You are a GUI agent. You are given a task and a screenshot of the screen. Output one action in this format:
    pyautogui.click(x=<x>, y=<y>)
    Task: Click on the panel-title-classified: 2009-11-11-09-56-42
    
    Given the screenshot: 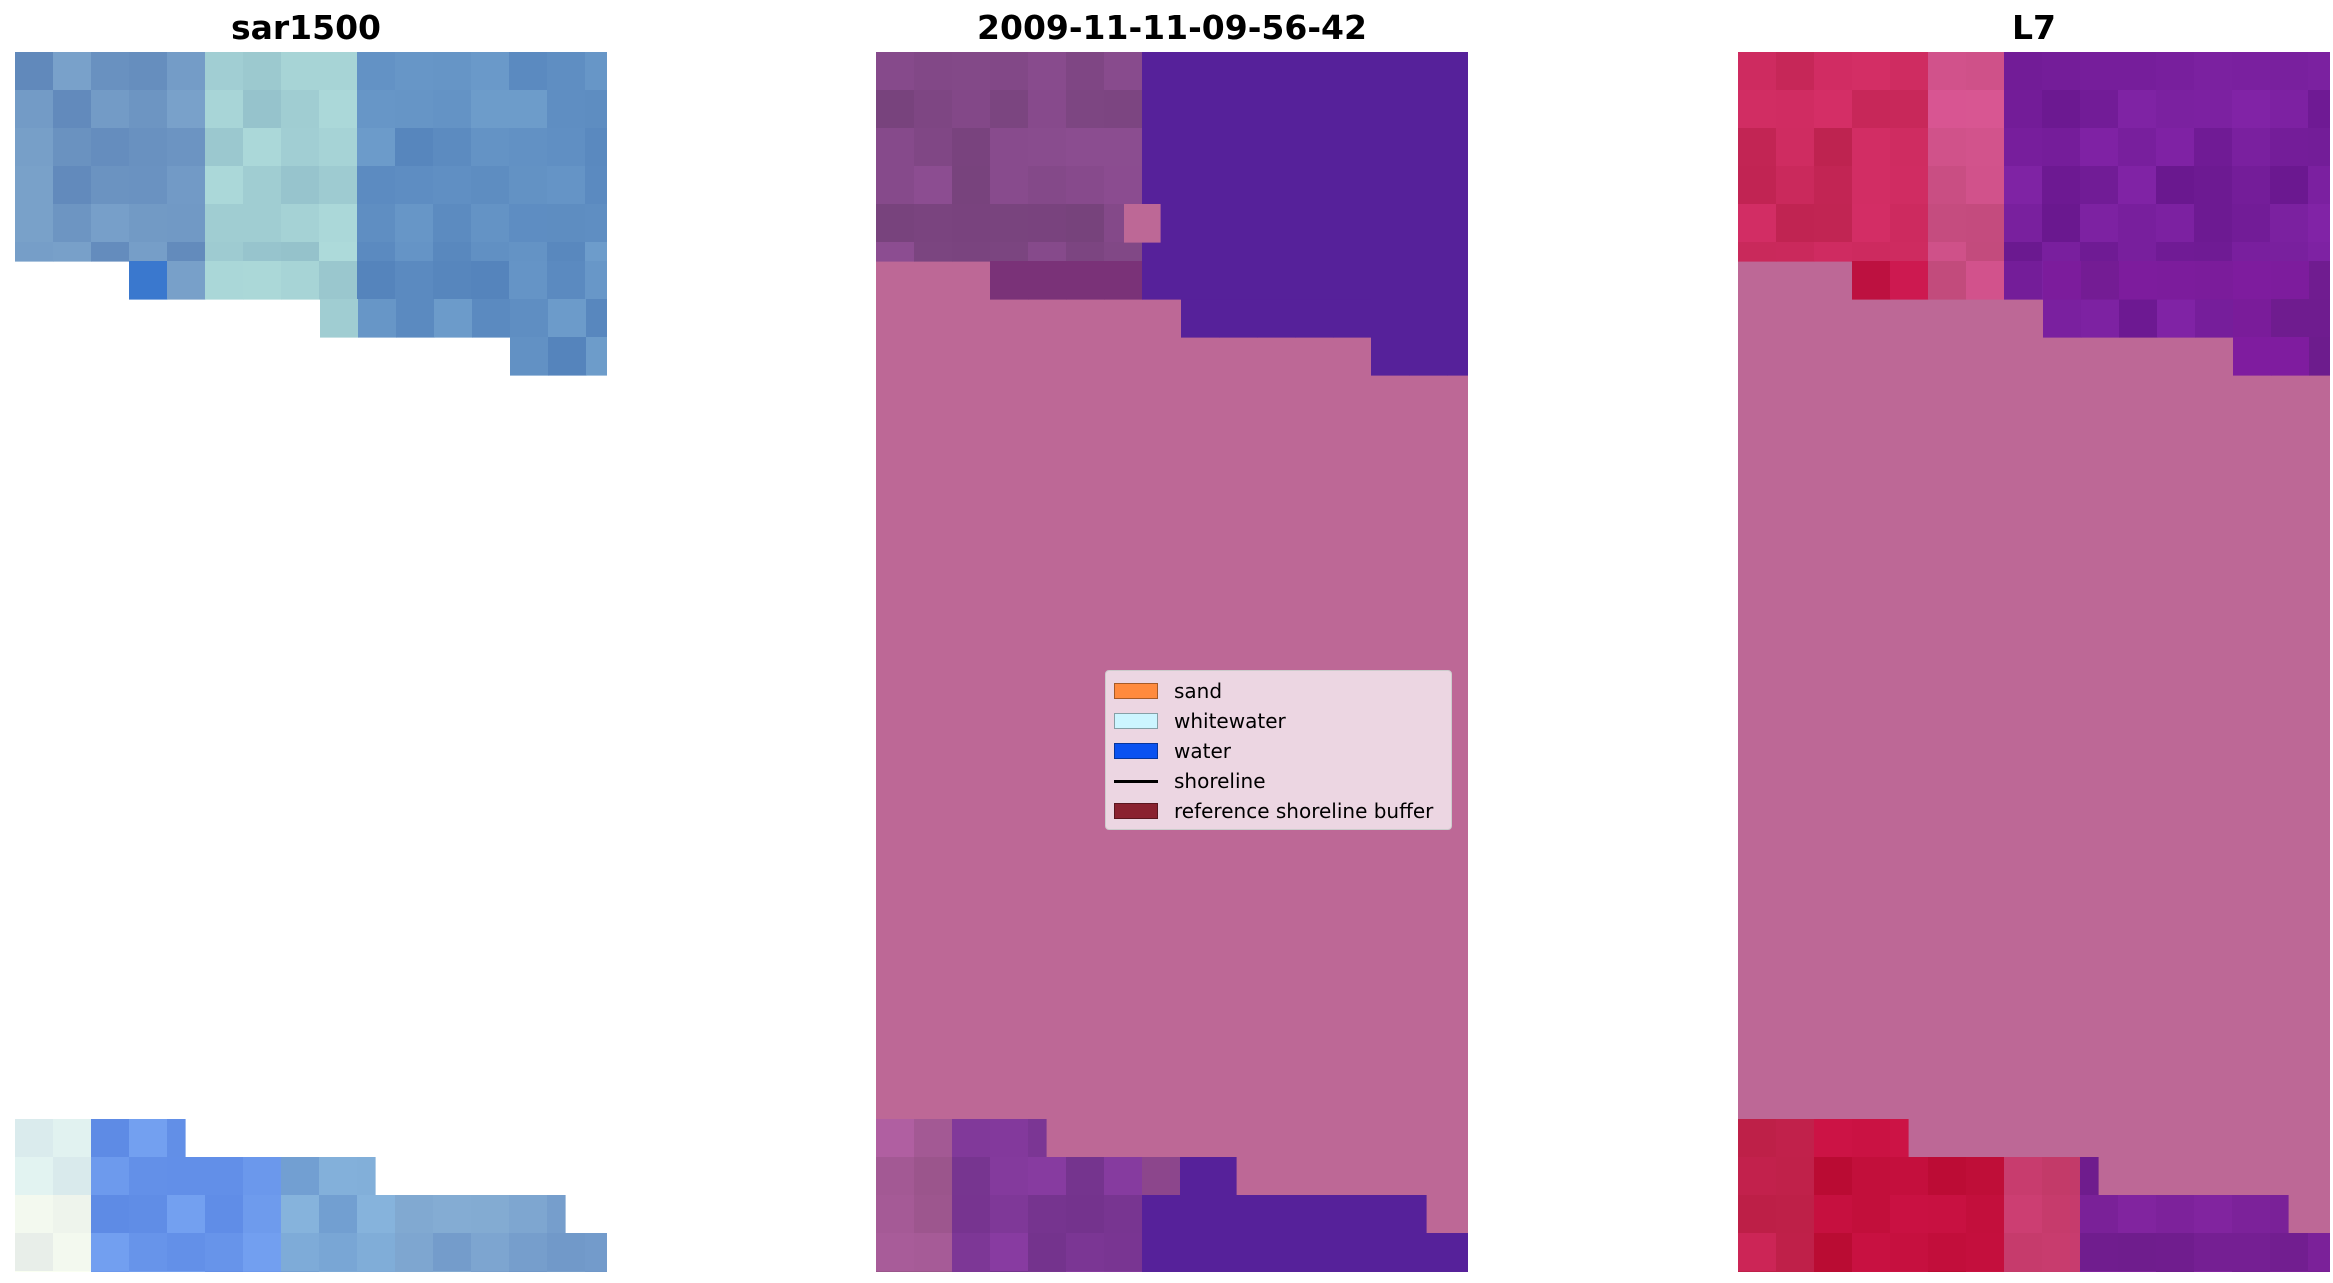 What is the action you would take?
    pyautogui.click(x=1172, y=27)
    